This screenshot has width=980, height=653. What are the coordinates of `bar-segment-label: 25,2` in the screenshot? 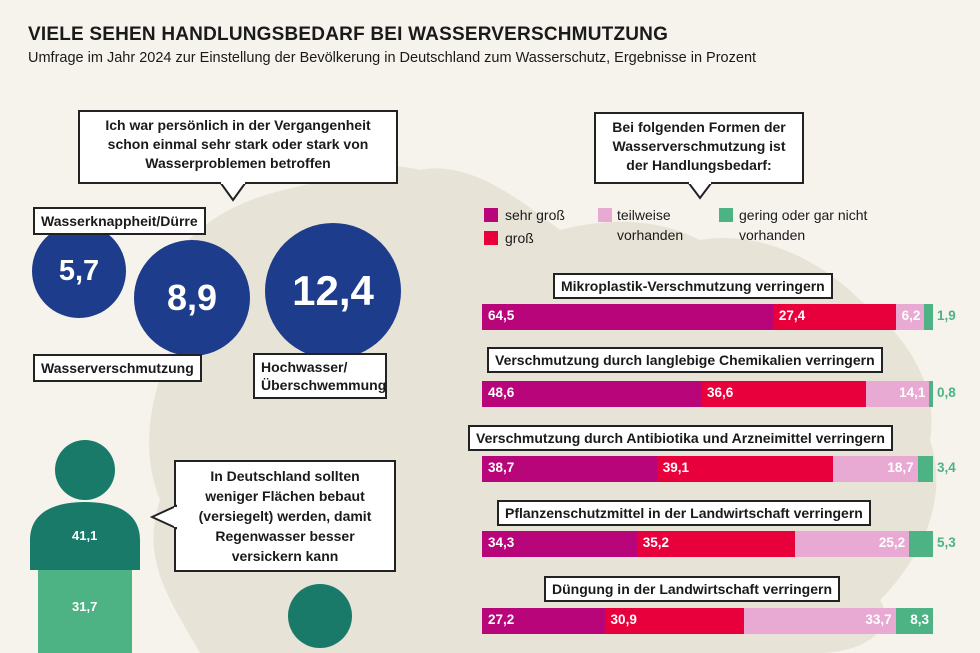 It's located at (892, 542).